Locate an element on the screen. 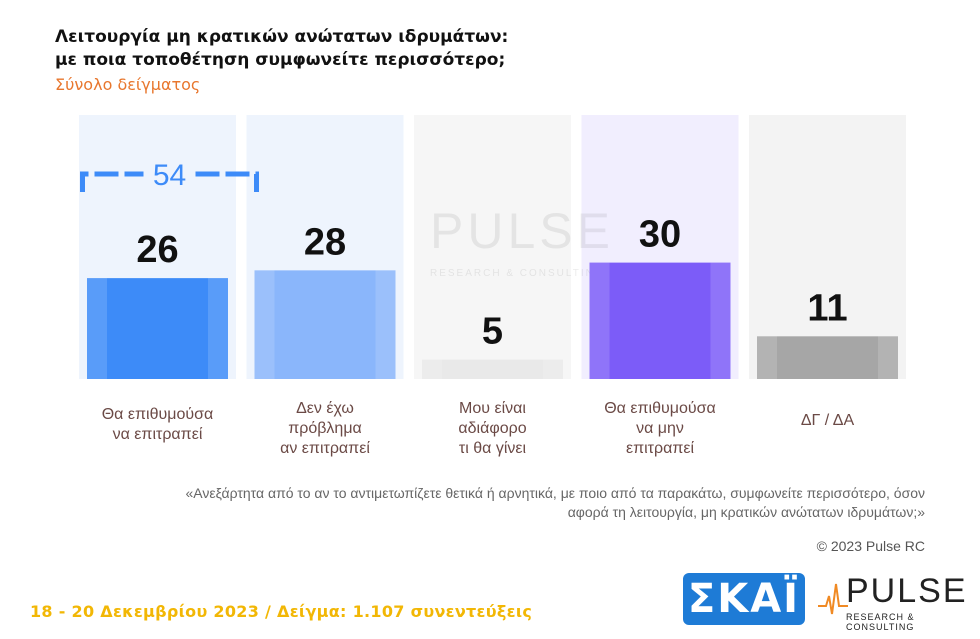 The width and height of the screenshot is (980, 639). watermark-subtitle: RESEARCH & CONSULTING is located at coordinates (517, 273).